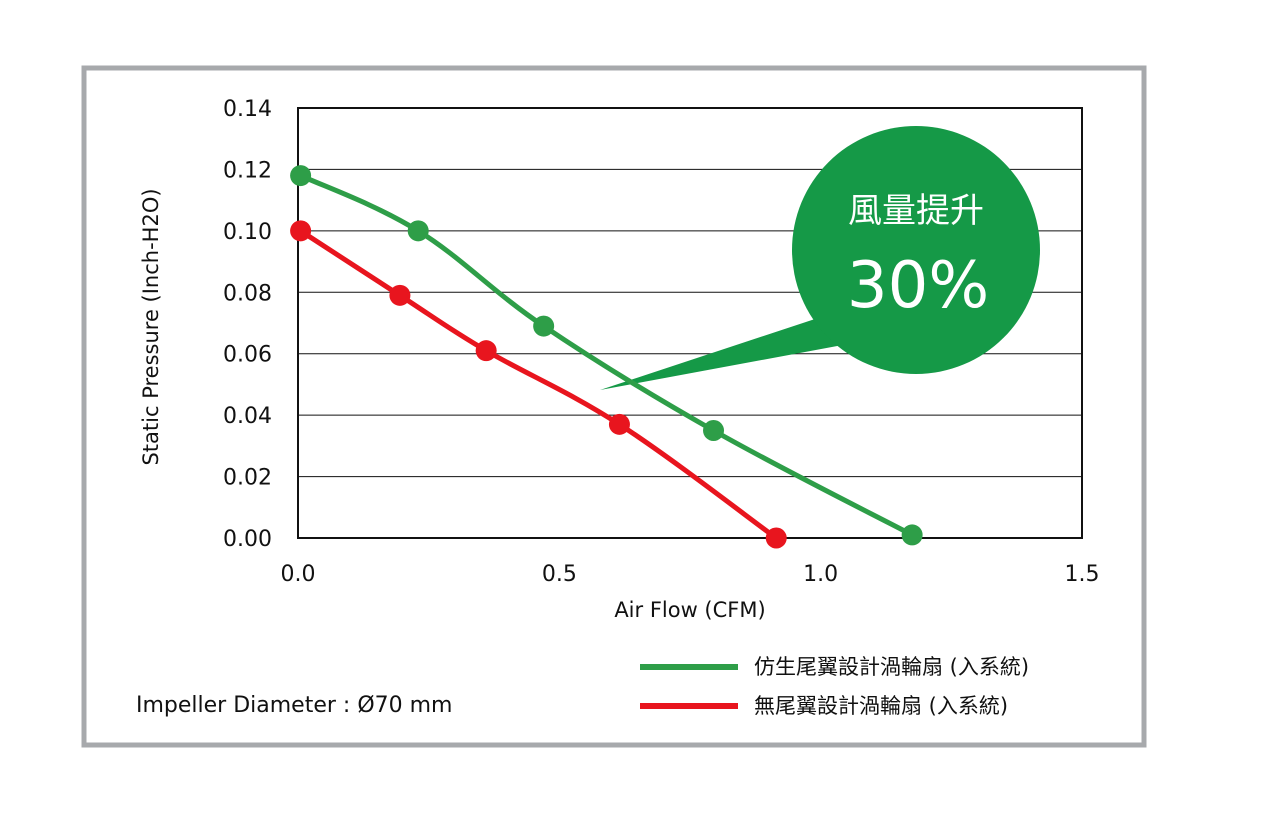 The height and width of the screenshot is (815, 1280). I want to click on callout-value: 30%, so click(918, 286).